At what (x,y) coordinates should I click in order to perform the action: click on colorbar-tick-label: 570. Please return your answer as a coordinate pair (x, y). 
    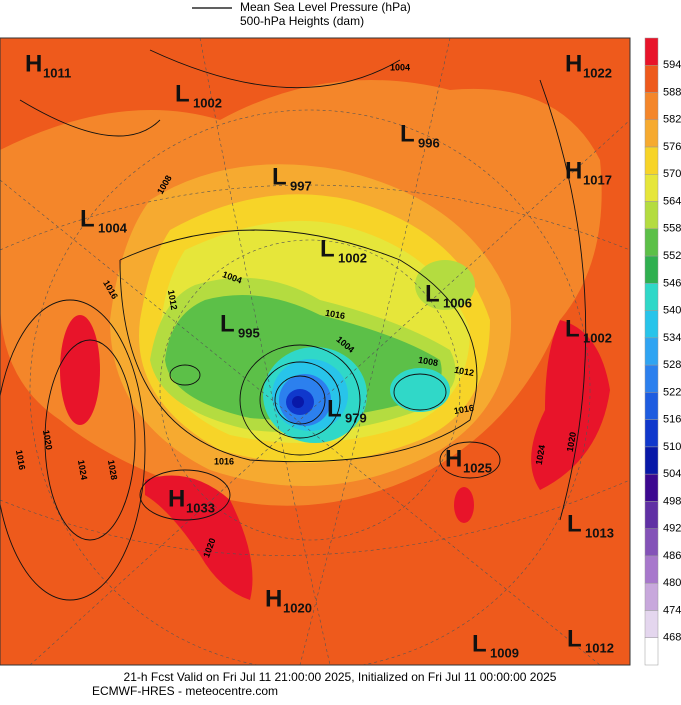
    Looking at the image, I should click on (672, 174).